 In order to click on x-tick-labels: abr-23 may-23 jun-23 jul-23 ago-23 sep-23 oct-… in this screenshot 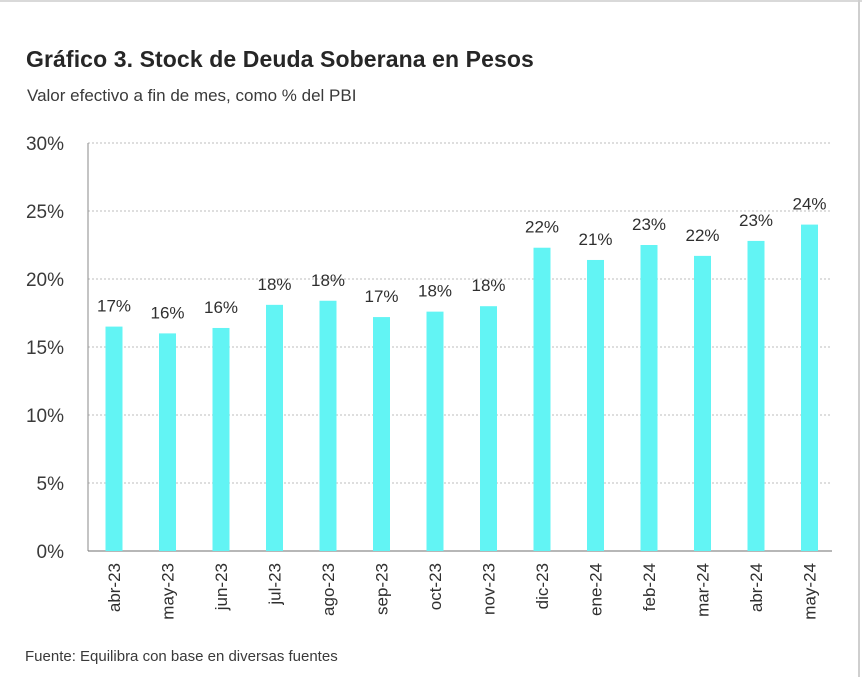, I will do `click(462, 591)`.